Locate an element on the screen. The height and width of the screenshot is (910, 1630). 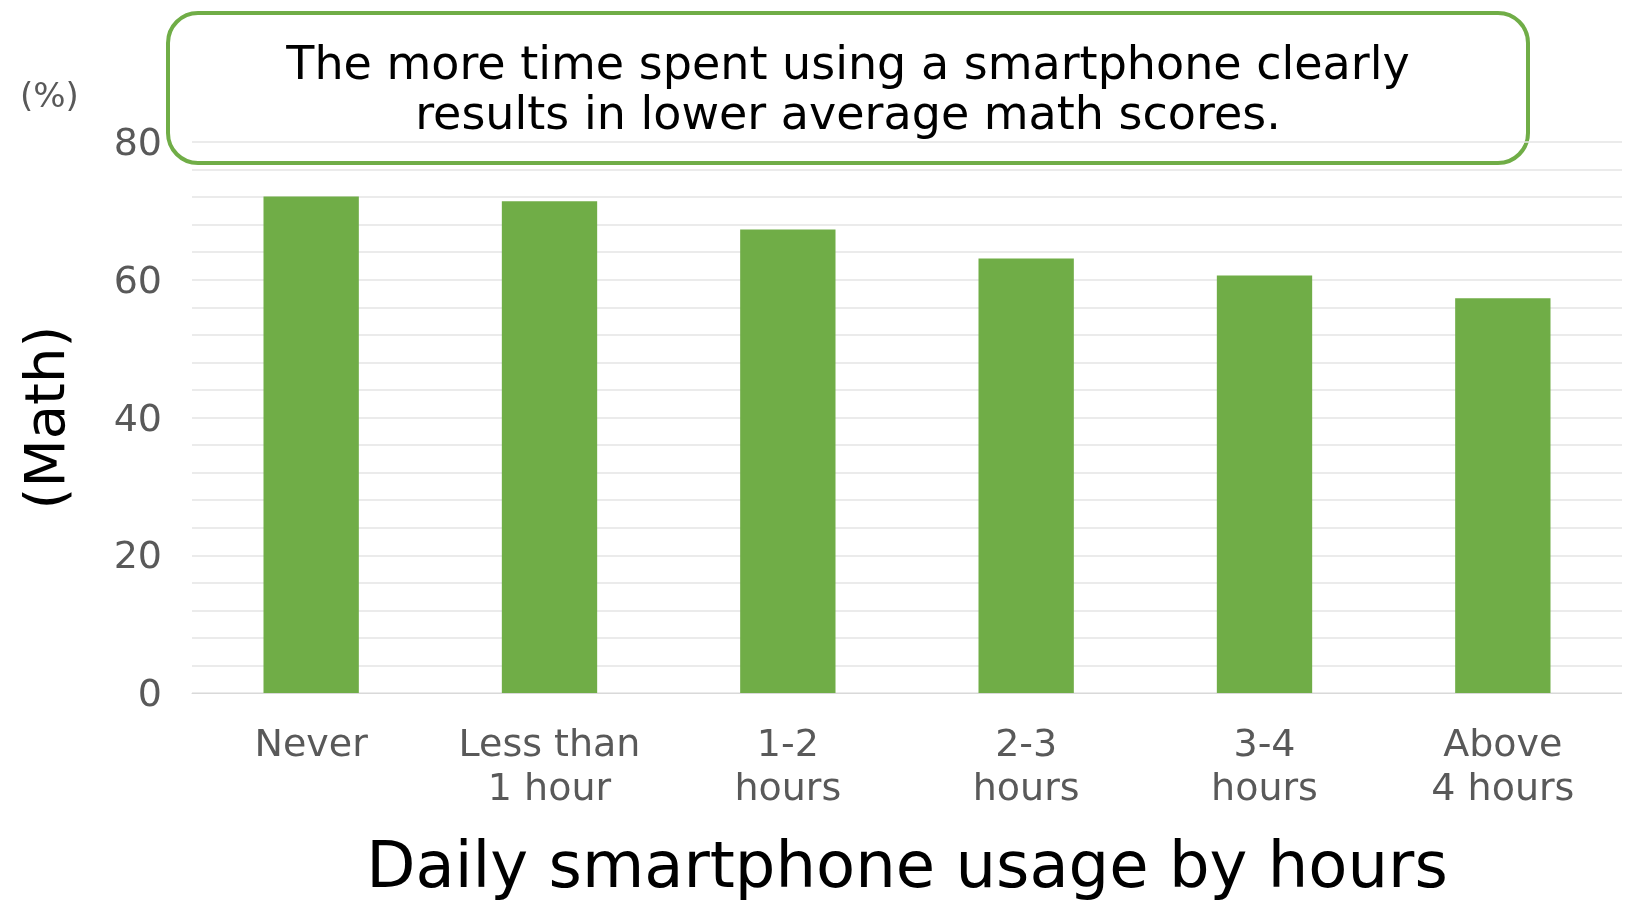
y-tick-label: 40 is located at coordinates (137, 417).